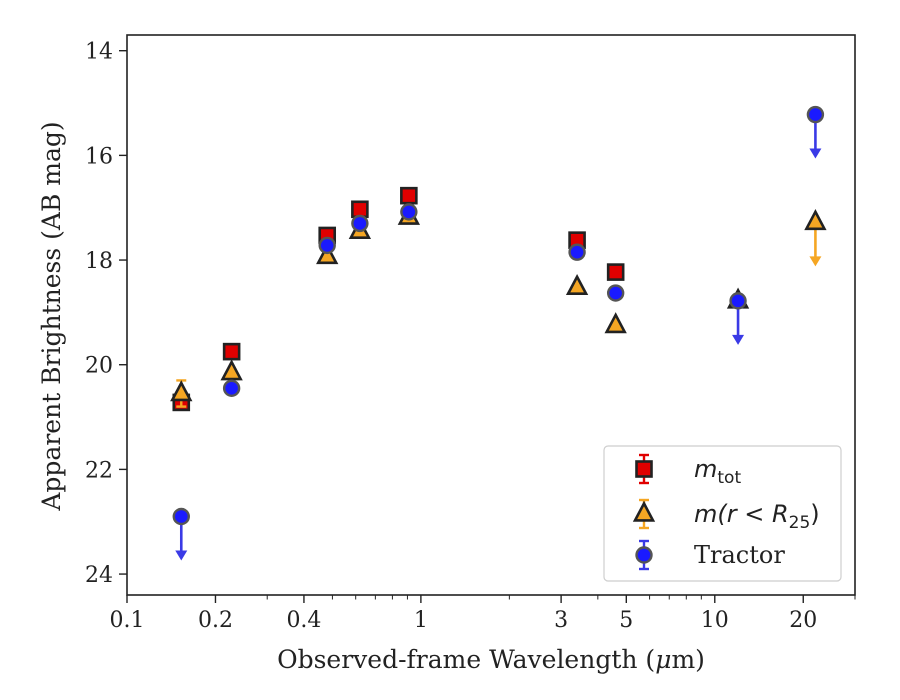 This screenshot has height=700, width=900. Describe the element at coordinates (106, 314) in the screenshot. I see `y-axis-ticks: 14 16 18 20 22 24` at that location.